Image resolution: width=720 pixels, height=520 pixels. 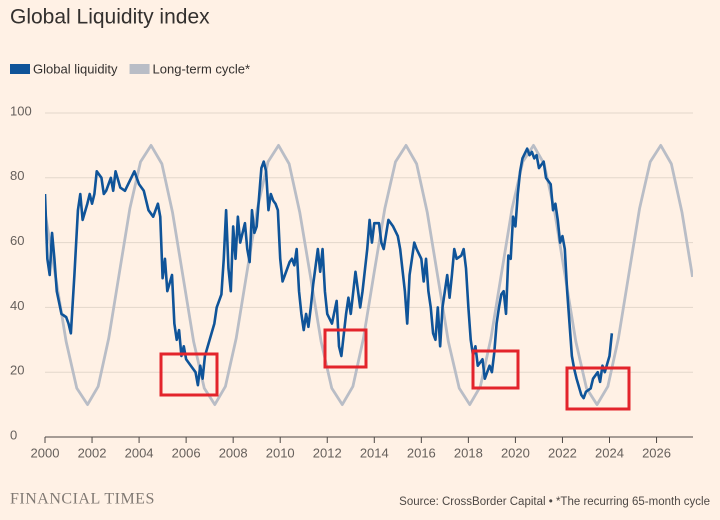 I want to click on x-tick-label: 2024, so click(x=609, y=452).